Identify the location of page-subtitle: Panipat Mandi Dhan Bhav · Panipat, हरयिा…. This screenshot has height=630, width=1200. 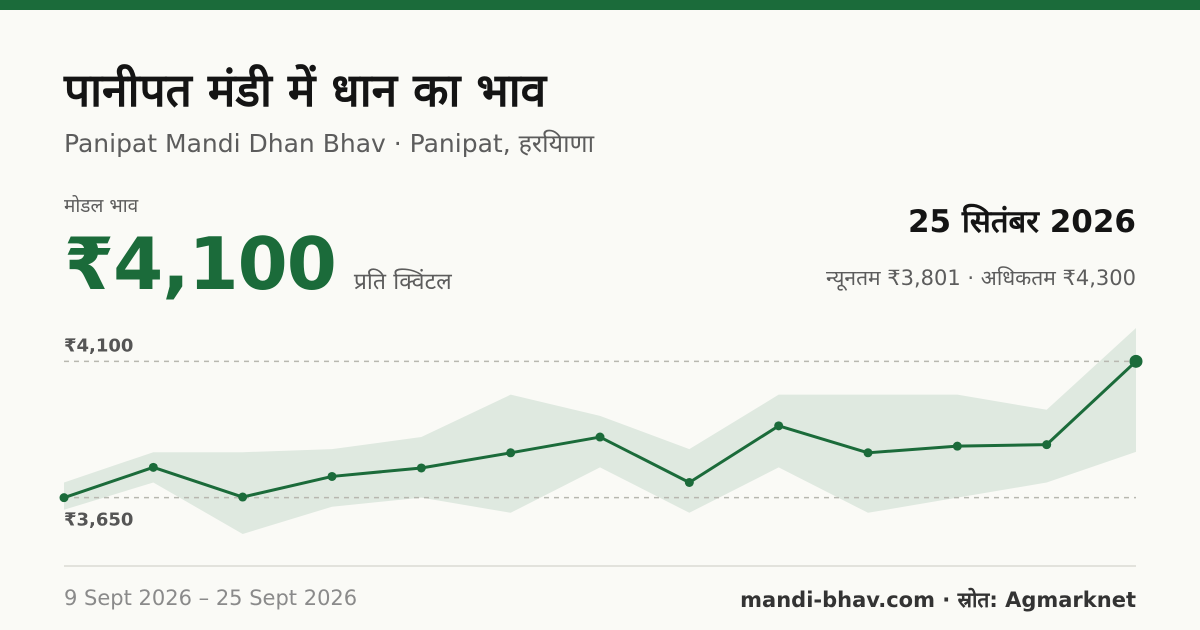
(329, 143).